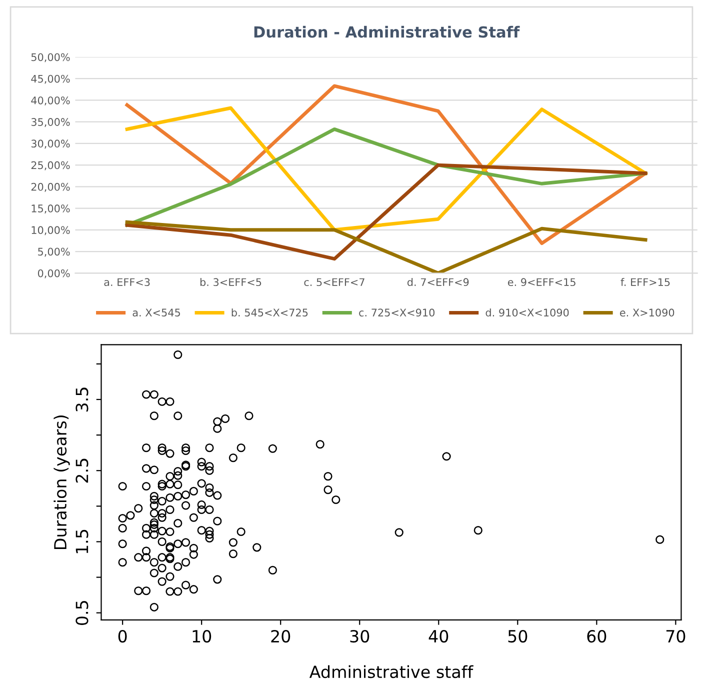 The height and width of the screenshot is (695, 703). Describe the element at coordinates (391, 671) in the screenshot. I see `x-axis-title: Administrative staff` at that location.